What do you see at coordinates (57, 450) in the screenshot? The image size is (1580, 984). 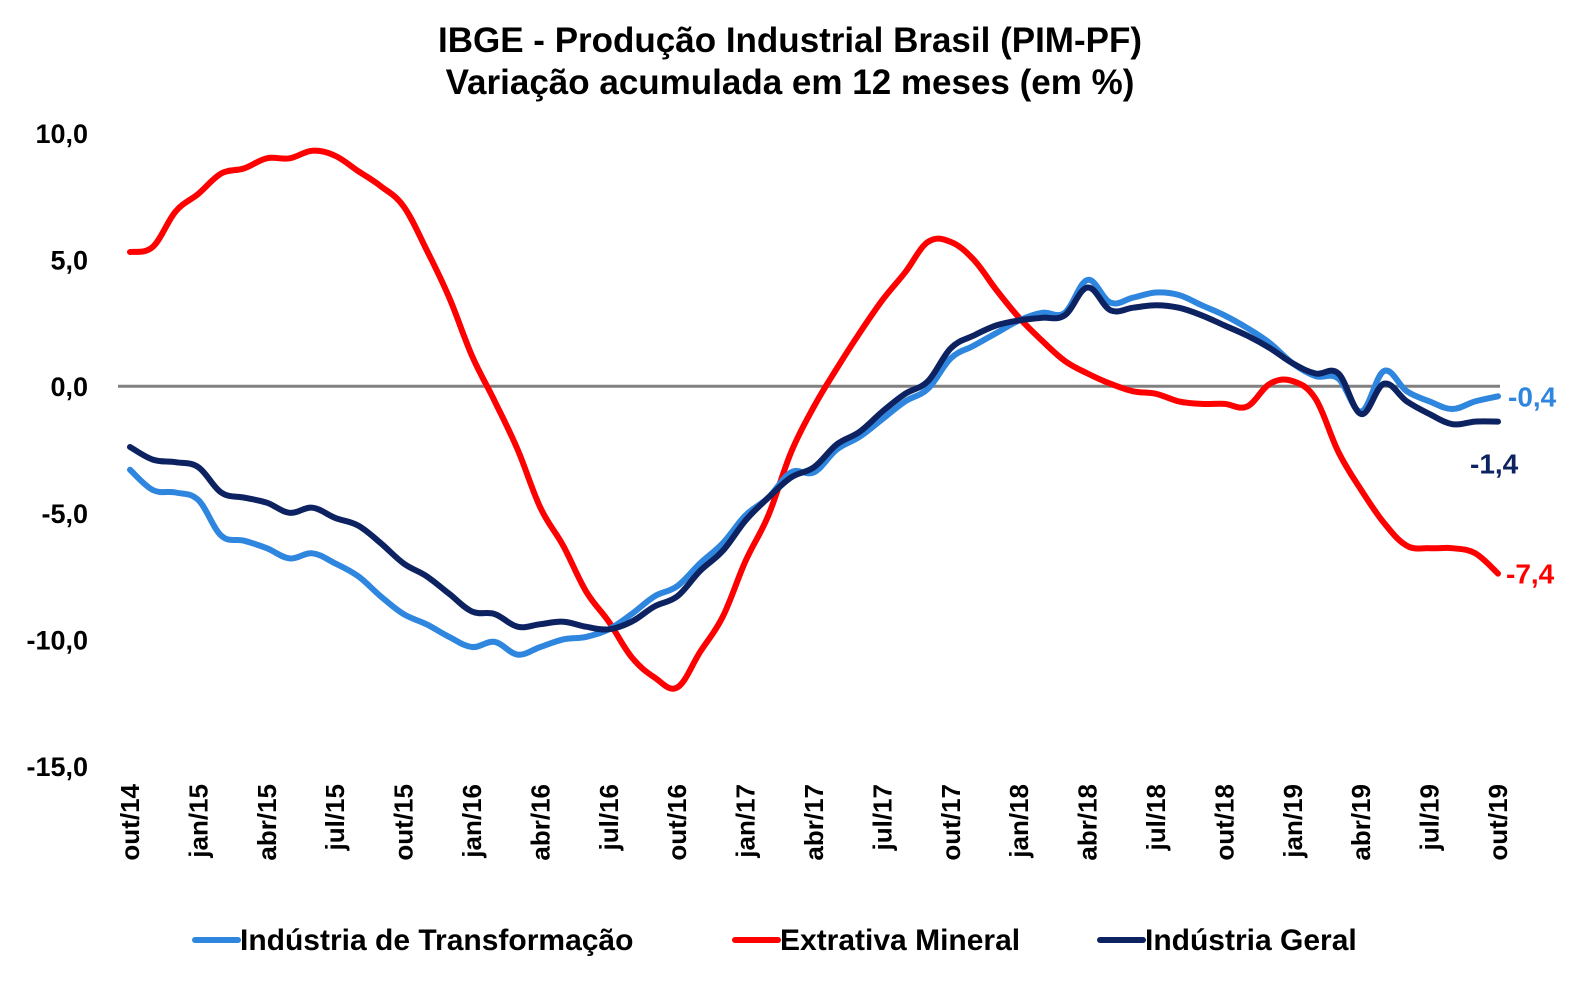 I see `y-axis-ticks: 10,0 5,0 0,0 -5,0 -10,0 -15,0` at bounding box center [57, 450].